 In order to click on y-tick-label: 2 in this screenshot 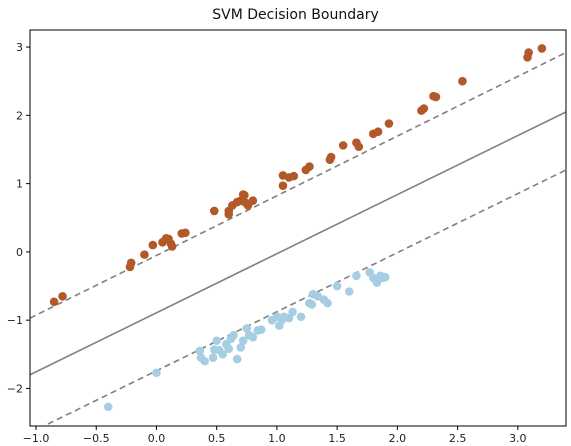, I will do `click(19, 115)`.